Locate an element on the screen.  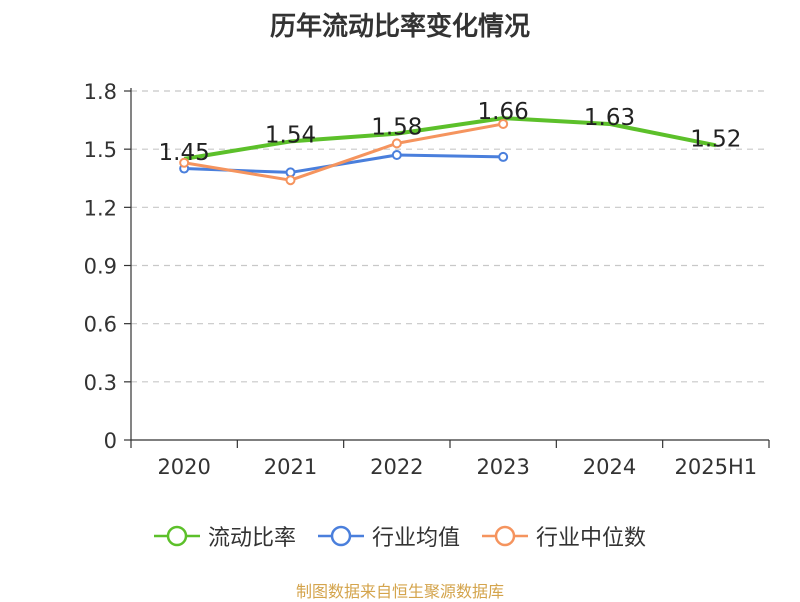
legend-label-current-ratio: 流动比率 is located at coordinates (251, 538).